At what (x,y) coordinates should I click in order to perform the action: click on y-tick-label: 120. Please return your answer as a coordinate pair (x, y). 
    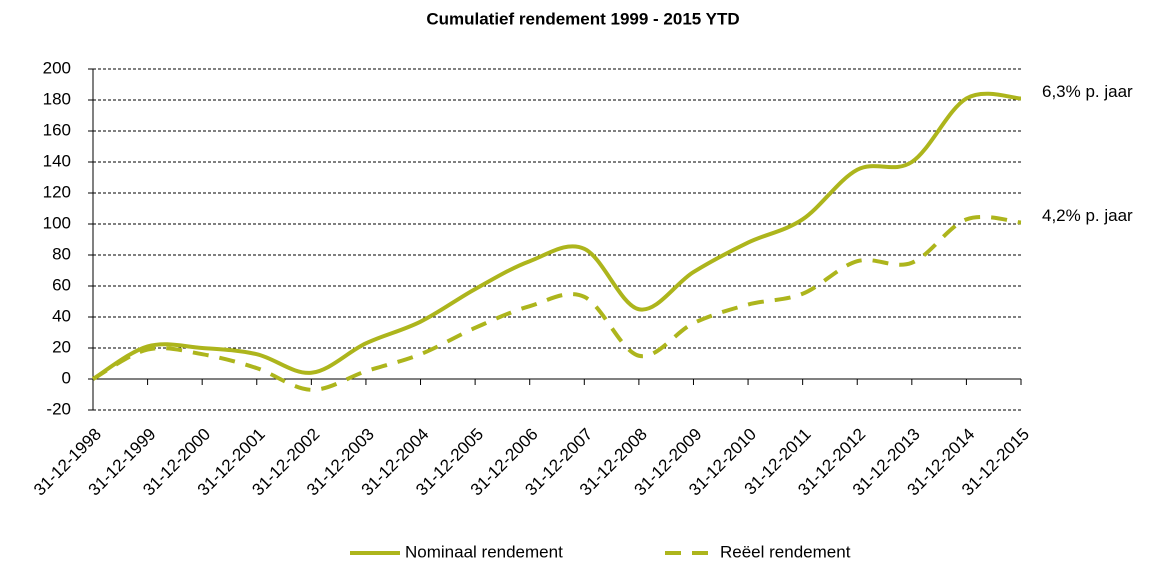
    Looking at the image, I should click on (57, 191).